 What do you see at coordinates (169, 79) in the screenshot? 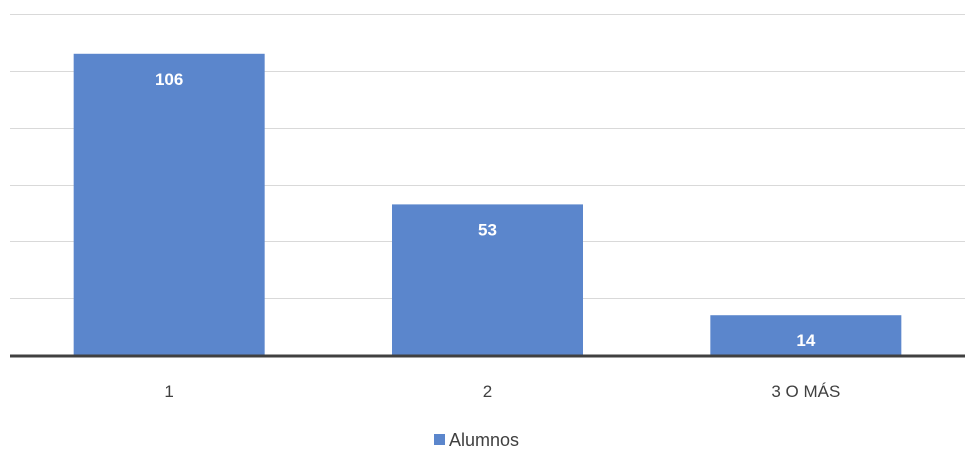
I see `data-label: 106` at bounding box center [169, 79].